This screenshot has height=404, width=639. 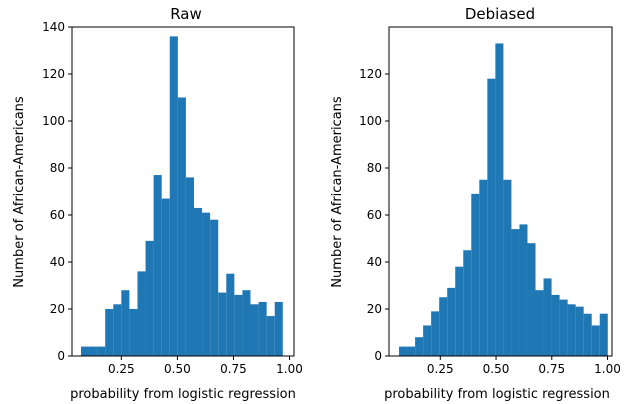 I want to click on y-tick-label: 140, so click(x=53, y=27).